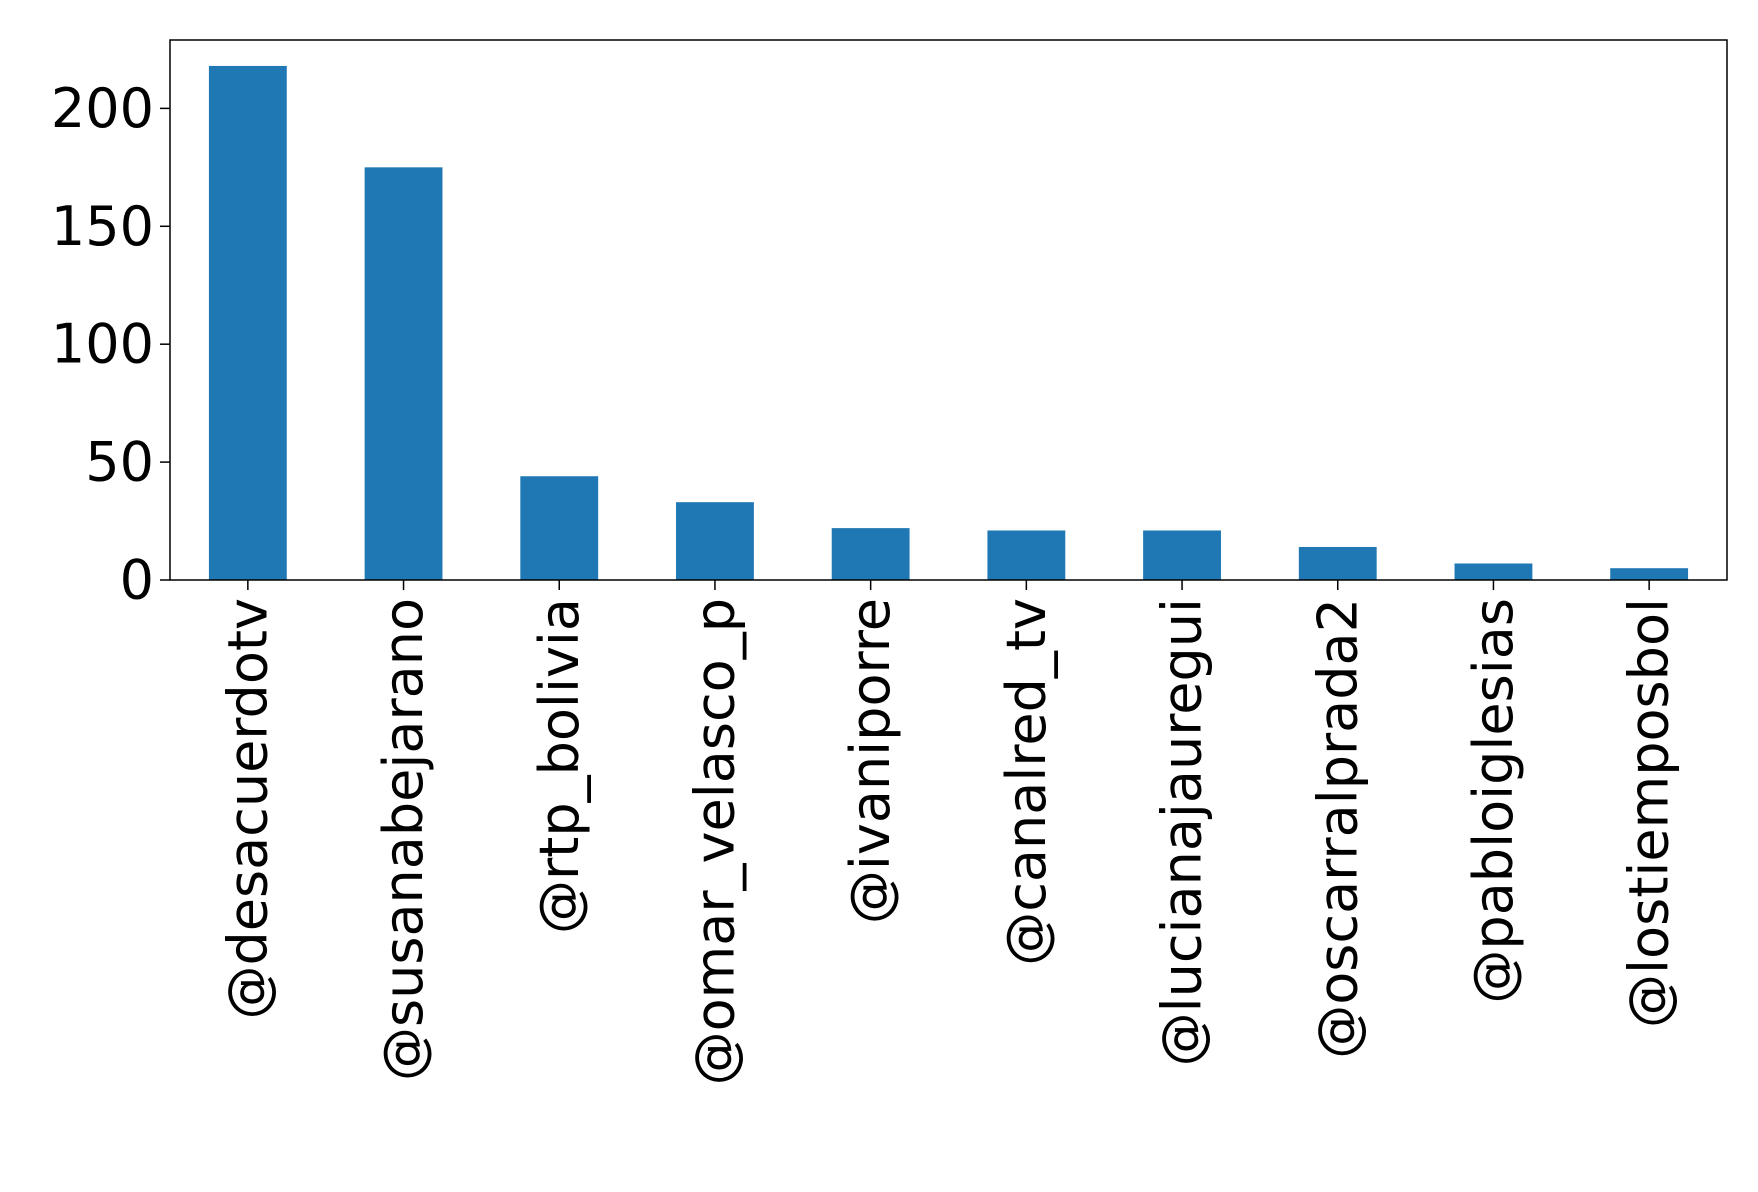  What do you see at coordinates (247, 323) in the screenshot?
I see `bar-desacuerdotv` at bounding box center [247, 323].